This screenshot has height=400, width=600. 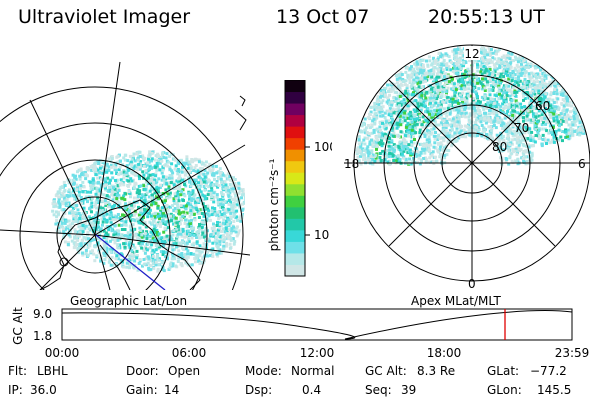 I want to click on x-tick-12: 12:00, so click(x=317, y=353).